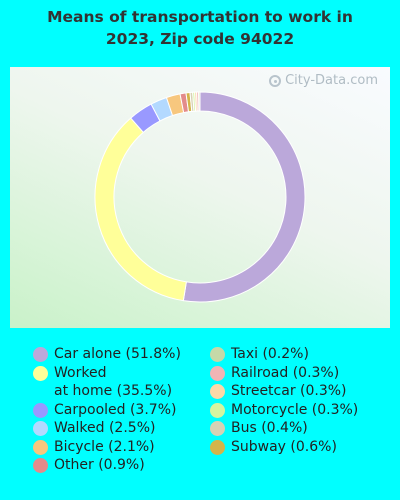 The width and height of the screenshot is (400, 500). I want to click on legend-label-railroad: Railroad (0.3%), so click(285, 372).